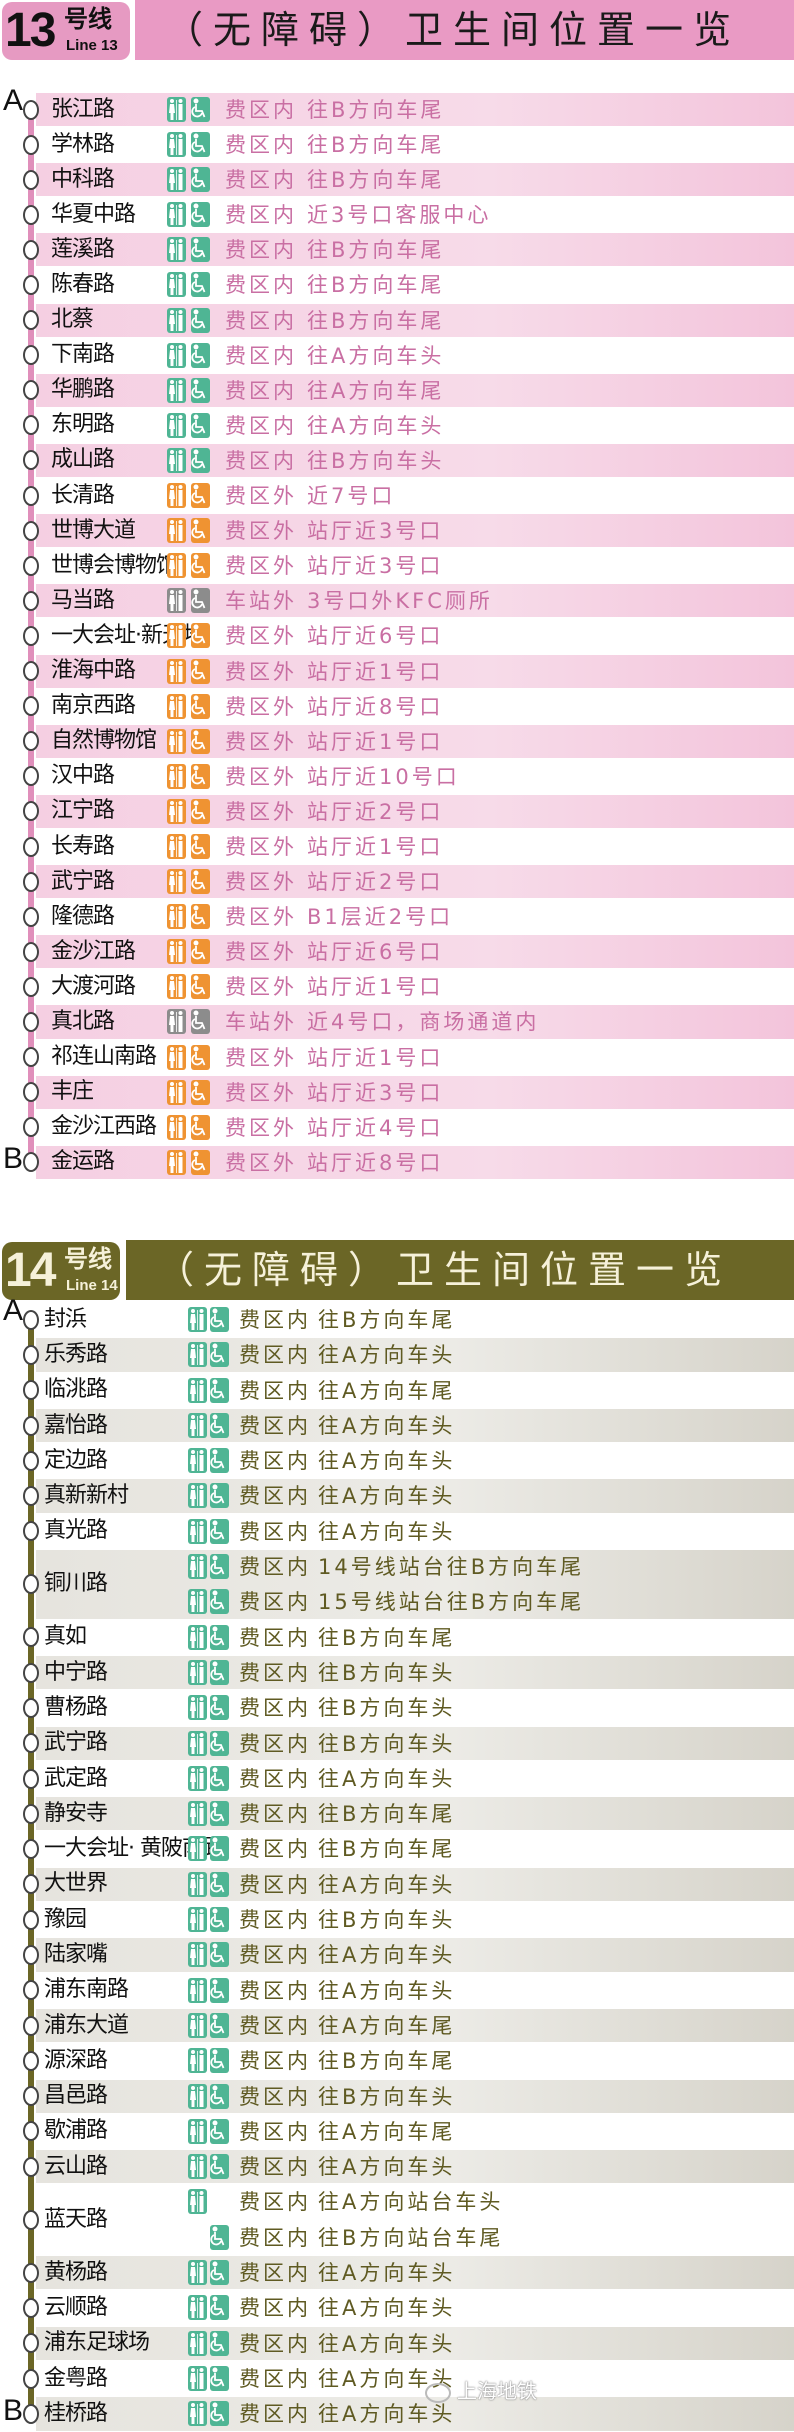 The image size is (794, 2432). What do you see at coordinates (83, 916) in the screenshot?
I see `station-name: 隆德路` at bounding box center [83, 916].